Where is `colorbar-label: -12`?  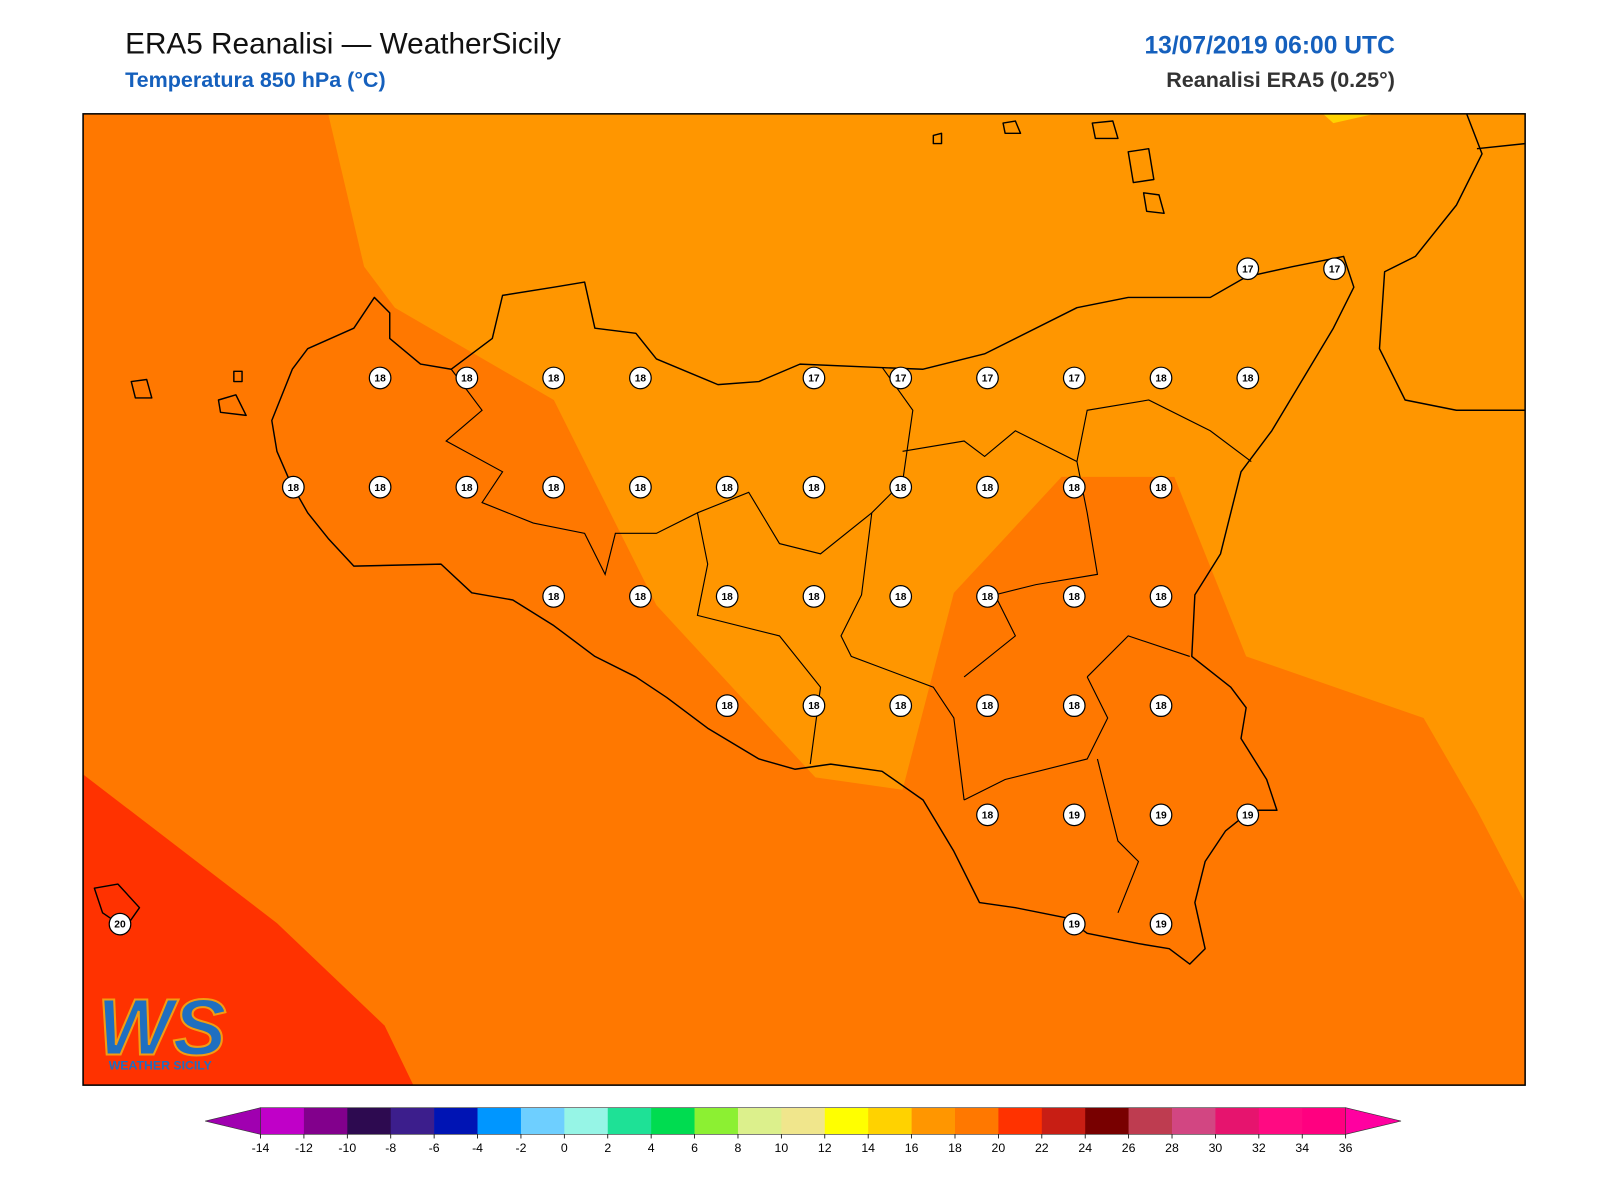 colorbar-label: -12 is located at coordinates (304, 1148).